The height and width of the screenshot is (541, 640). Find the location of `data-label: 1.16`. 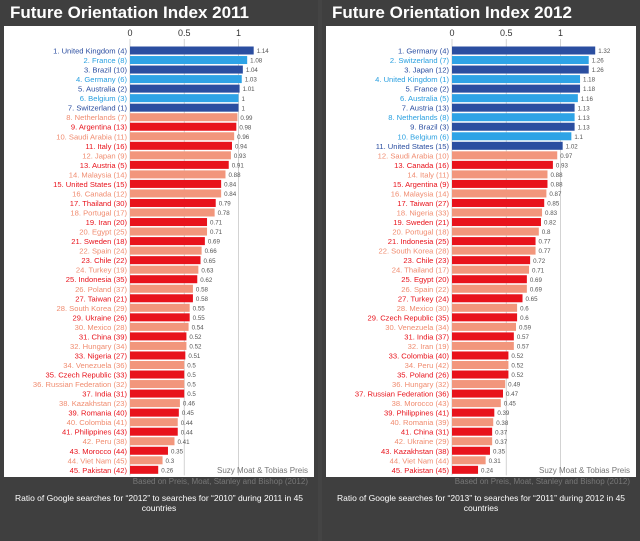

data-label: 1.16 is located at coordinates (587, 99).